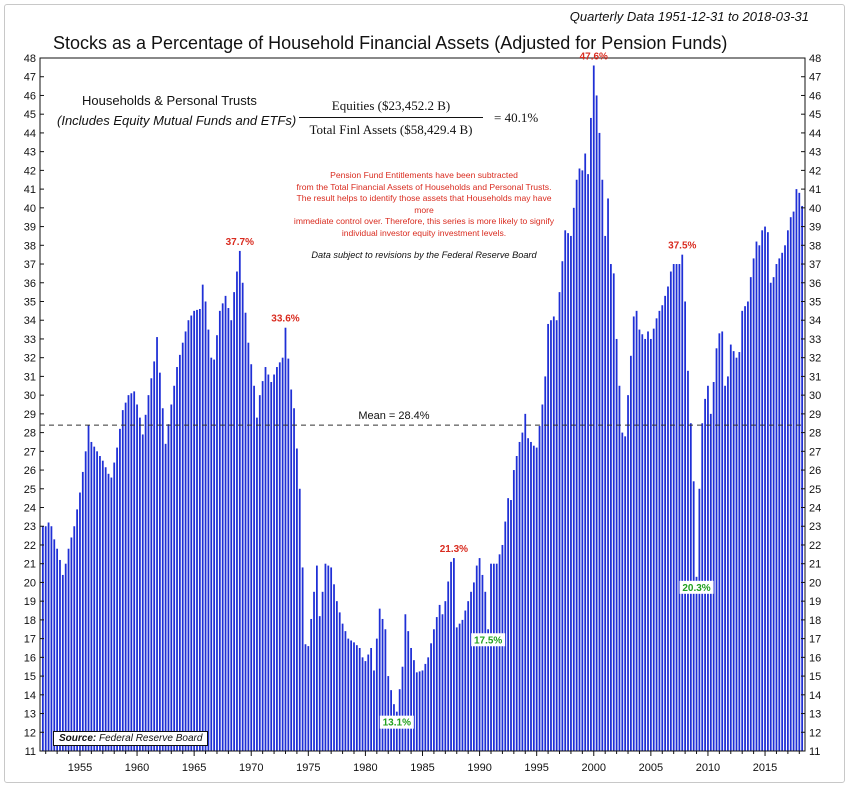 This screenshot has width=849, height=787. What do you see at coordinates (422, 418) in the screenshot?
I see `mean-layer: Mean = 28.4%` at bounding box center [422, 418].